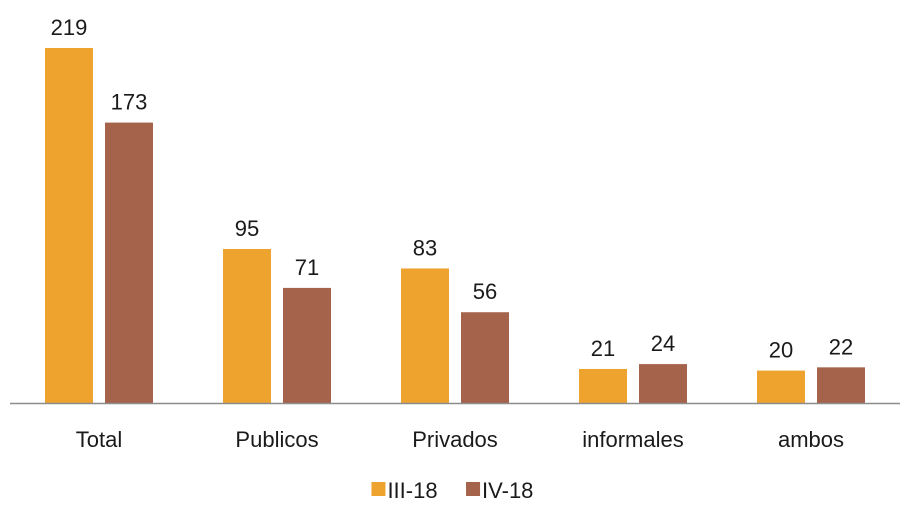 The image size is (904, 514). What do you see at coordinates (663, 343) in the screenshot?
I see `data-label-informales-iv-18: 24` at bounding box center [663, 343].